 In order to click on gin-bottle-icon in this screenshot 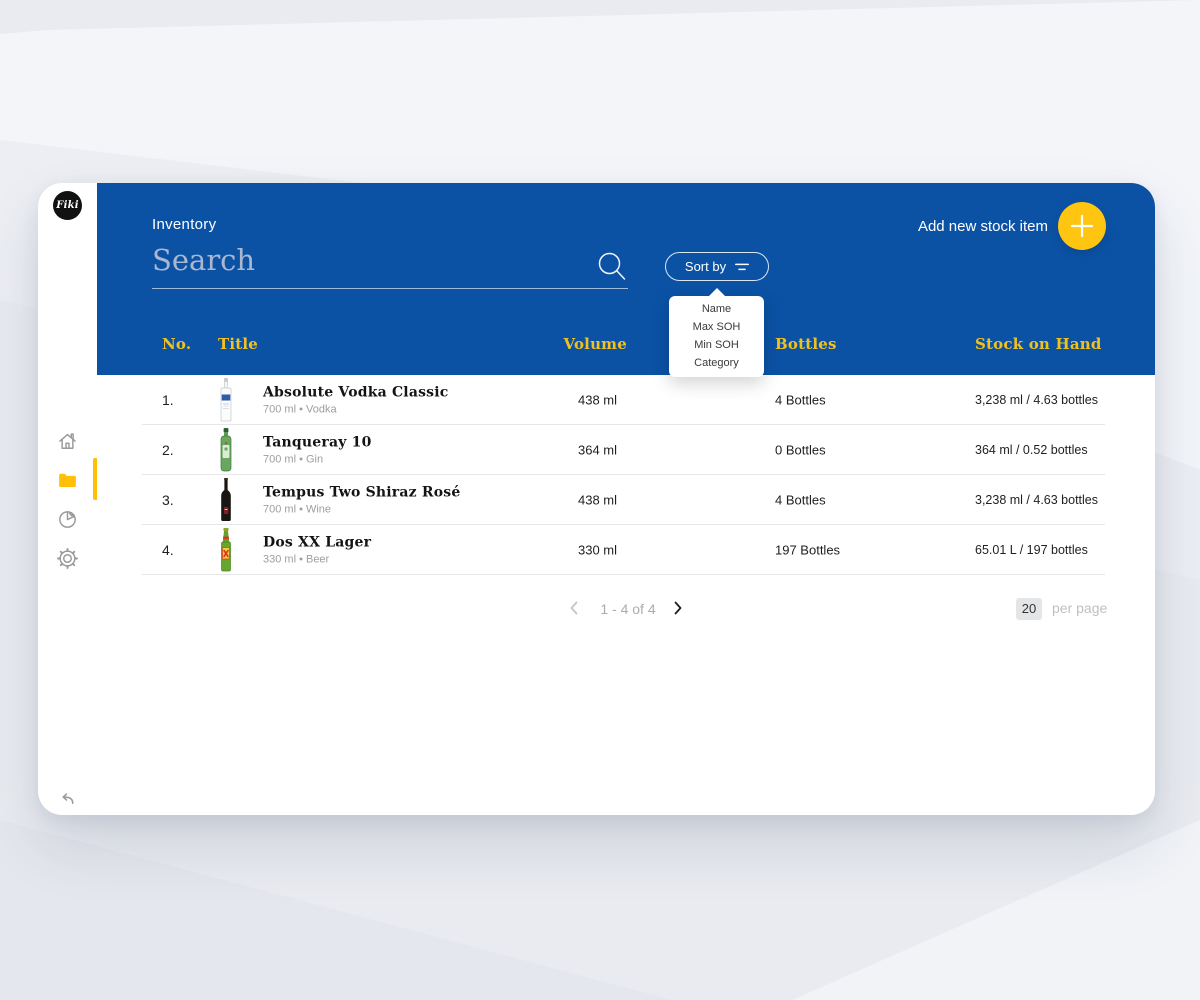, I will do `click(226, 450)`.